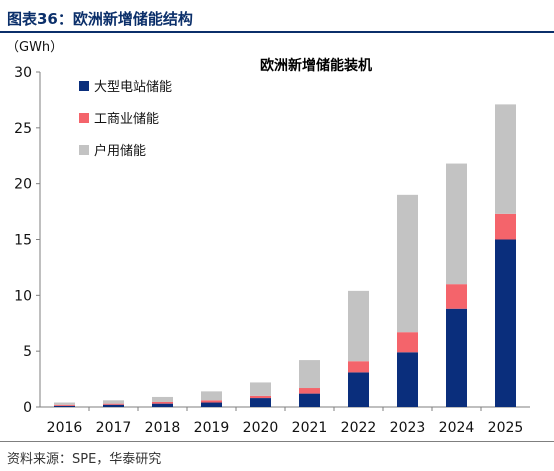  I want to click on legend-label: 户用储能, so click(120, 151).